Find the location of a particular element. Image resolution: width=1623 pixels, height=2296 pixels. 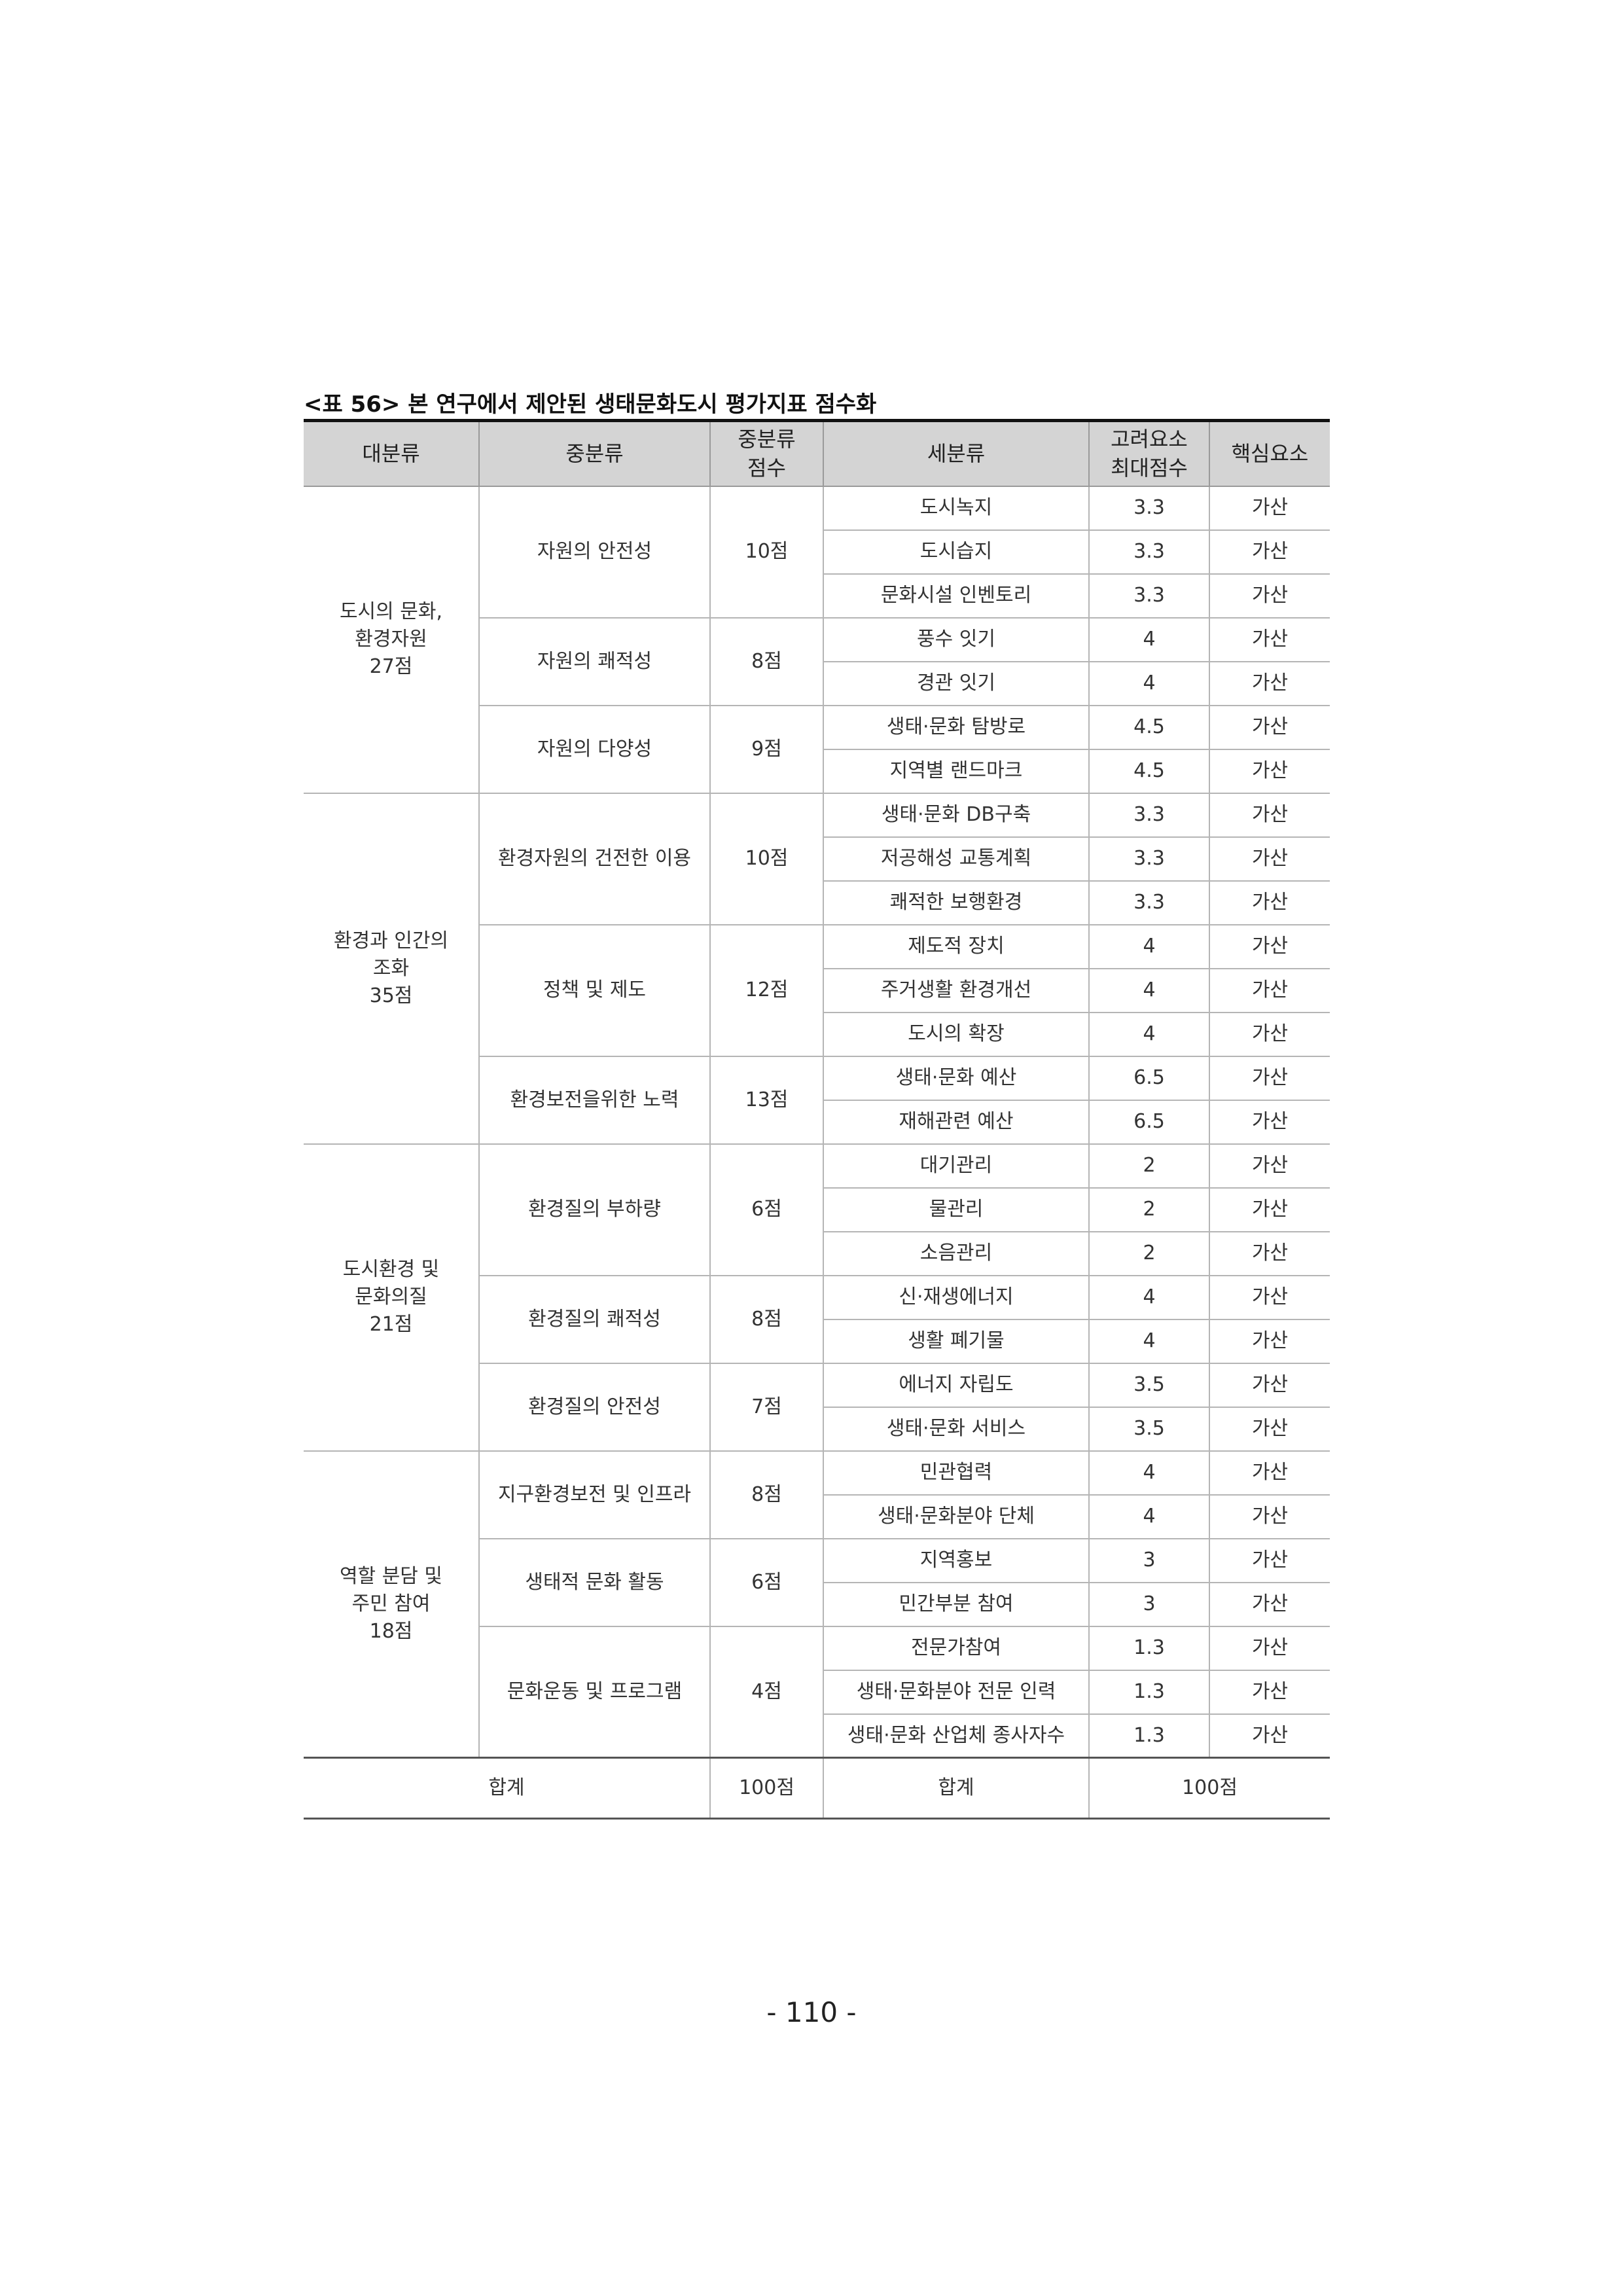

table-row: 생태적 문화 활동 6점 지역홍보 3 가산 is located at coordinates (817, 1582).